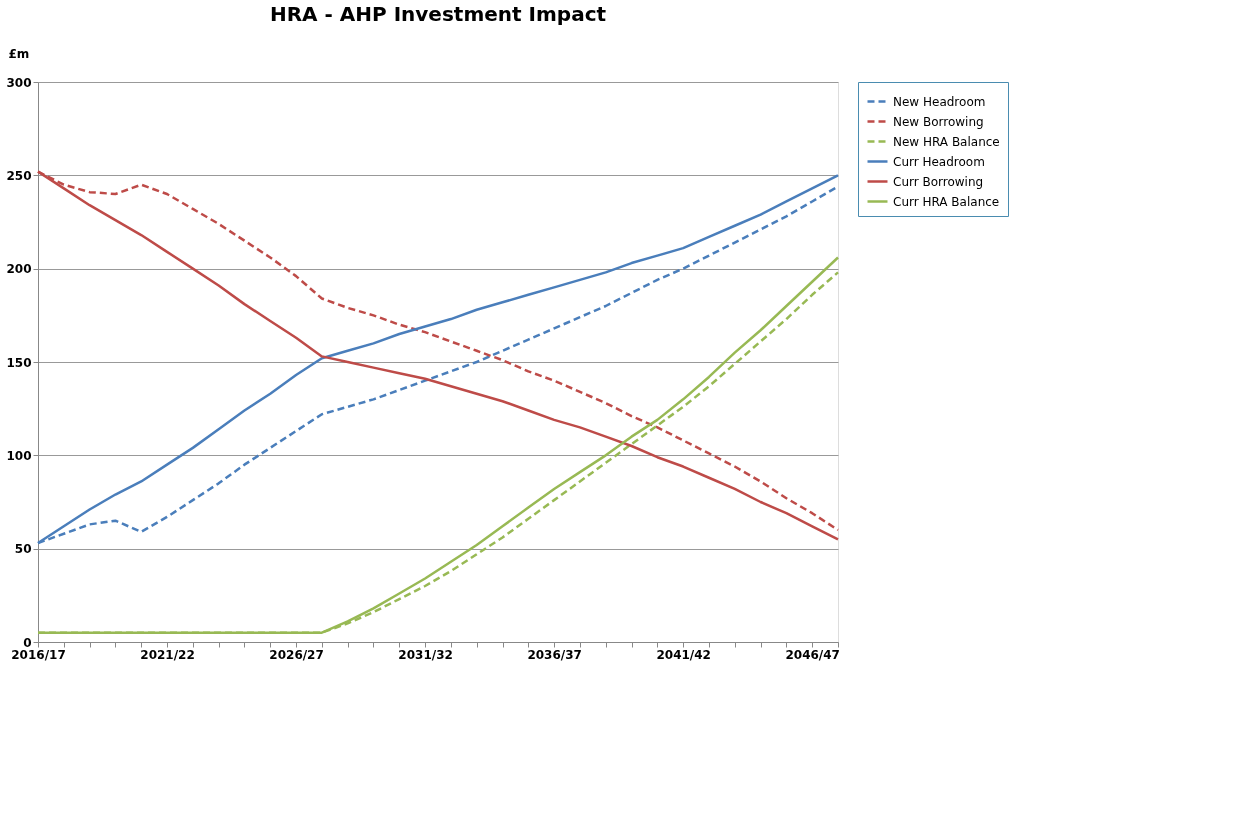 The image size is (1245, 816). I want to click on y-tick-label: 300, so click(19, 82).